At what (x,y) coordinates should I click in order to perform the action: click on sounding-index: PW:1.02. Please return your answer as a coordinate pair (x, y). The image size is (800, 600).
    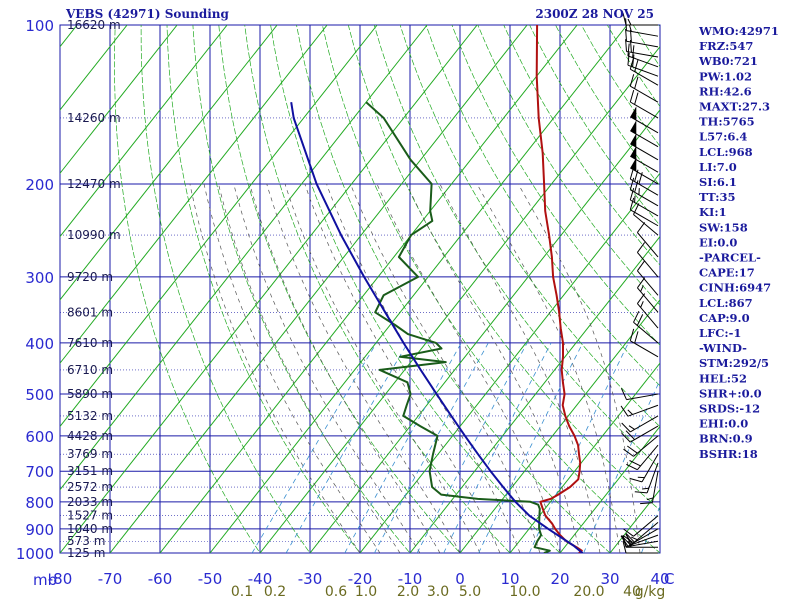
    Looking at the image, I should click on (725, 76).